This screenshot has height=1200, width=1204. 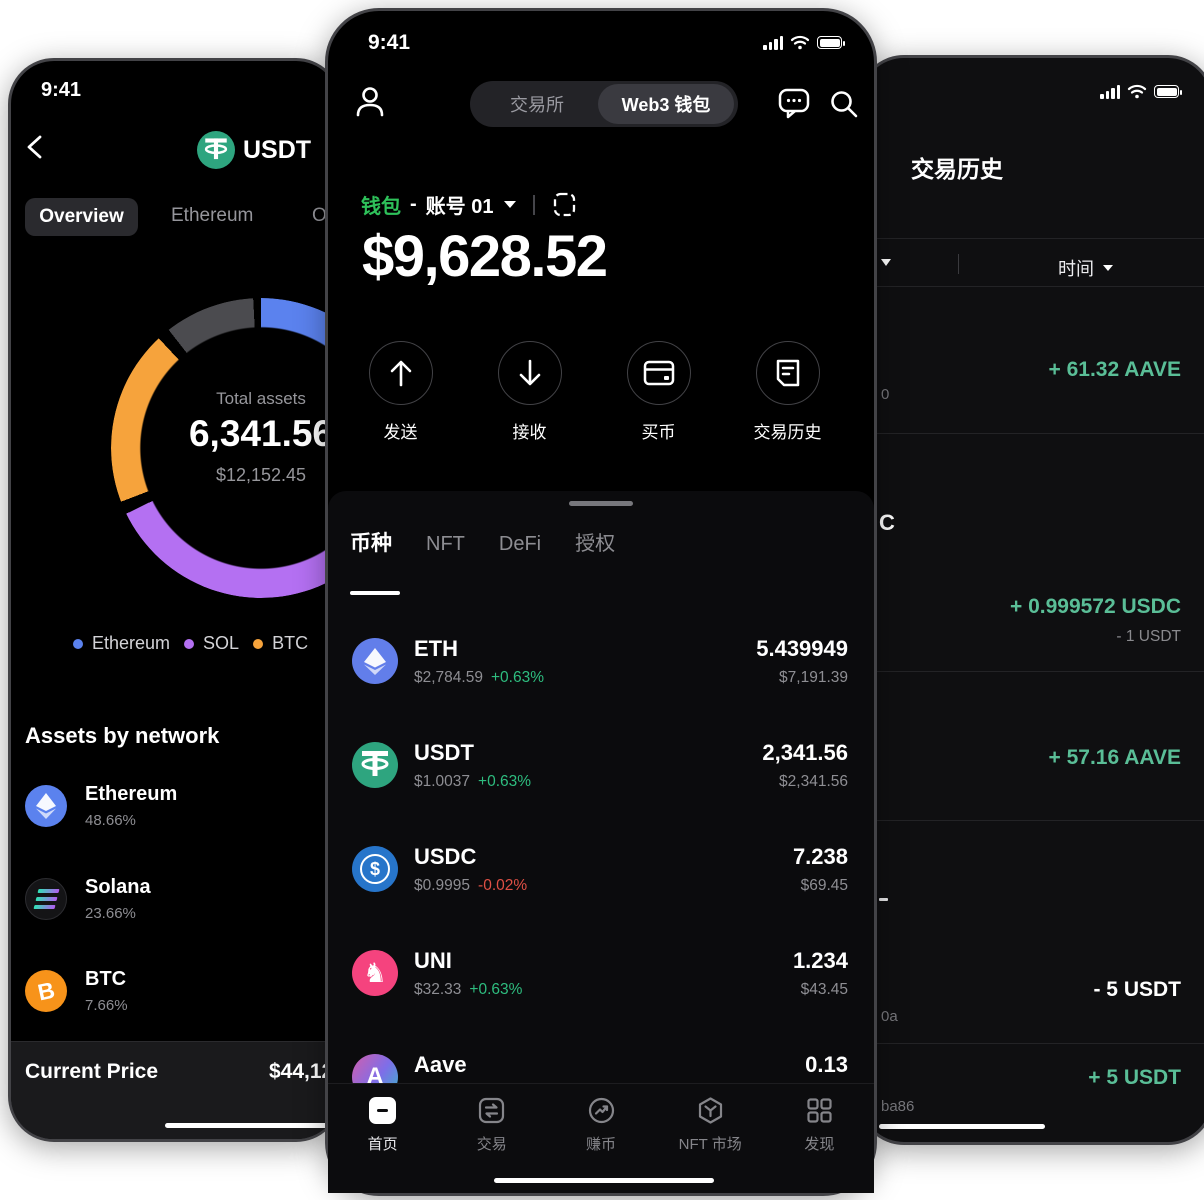 What do you see at coordinates (400, 392) in the screenshot?
I see `send-button: 发送` at bounding box center [400, 392].